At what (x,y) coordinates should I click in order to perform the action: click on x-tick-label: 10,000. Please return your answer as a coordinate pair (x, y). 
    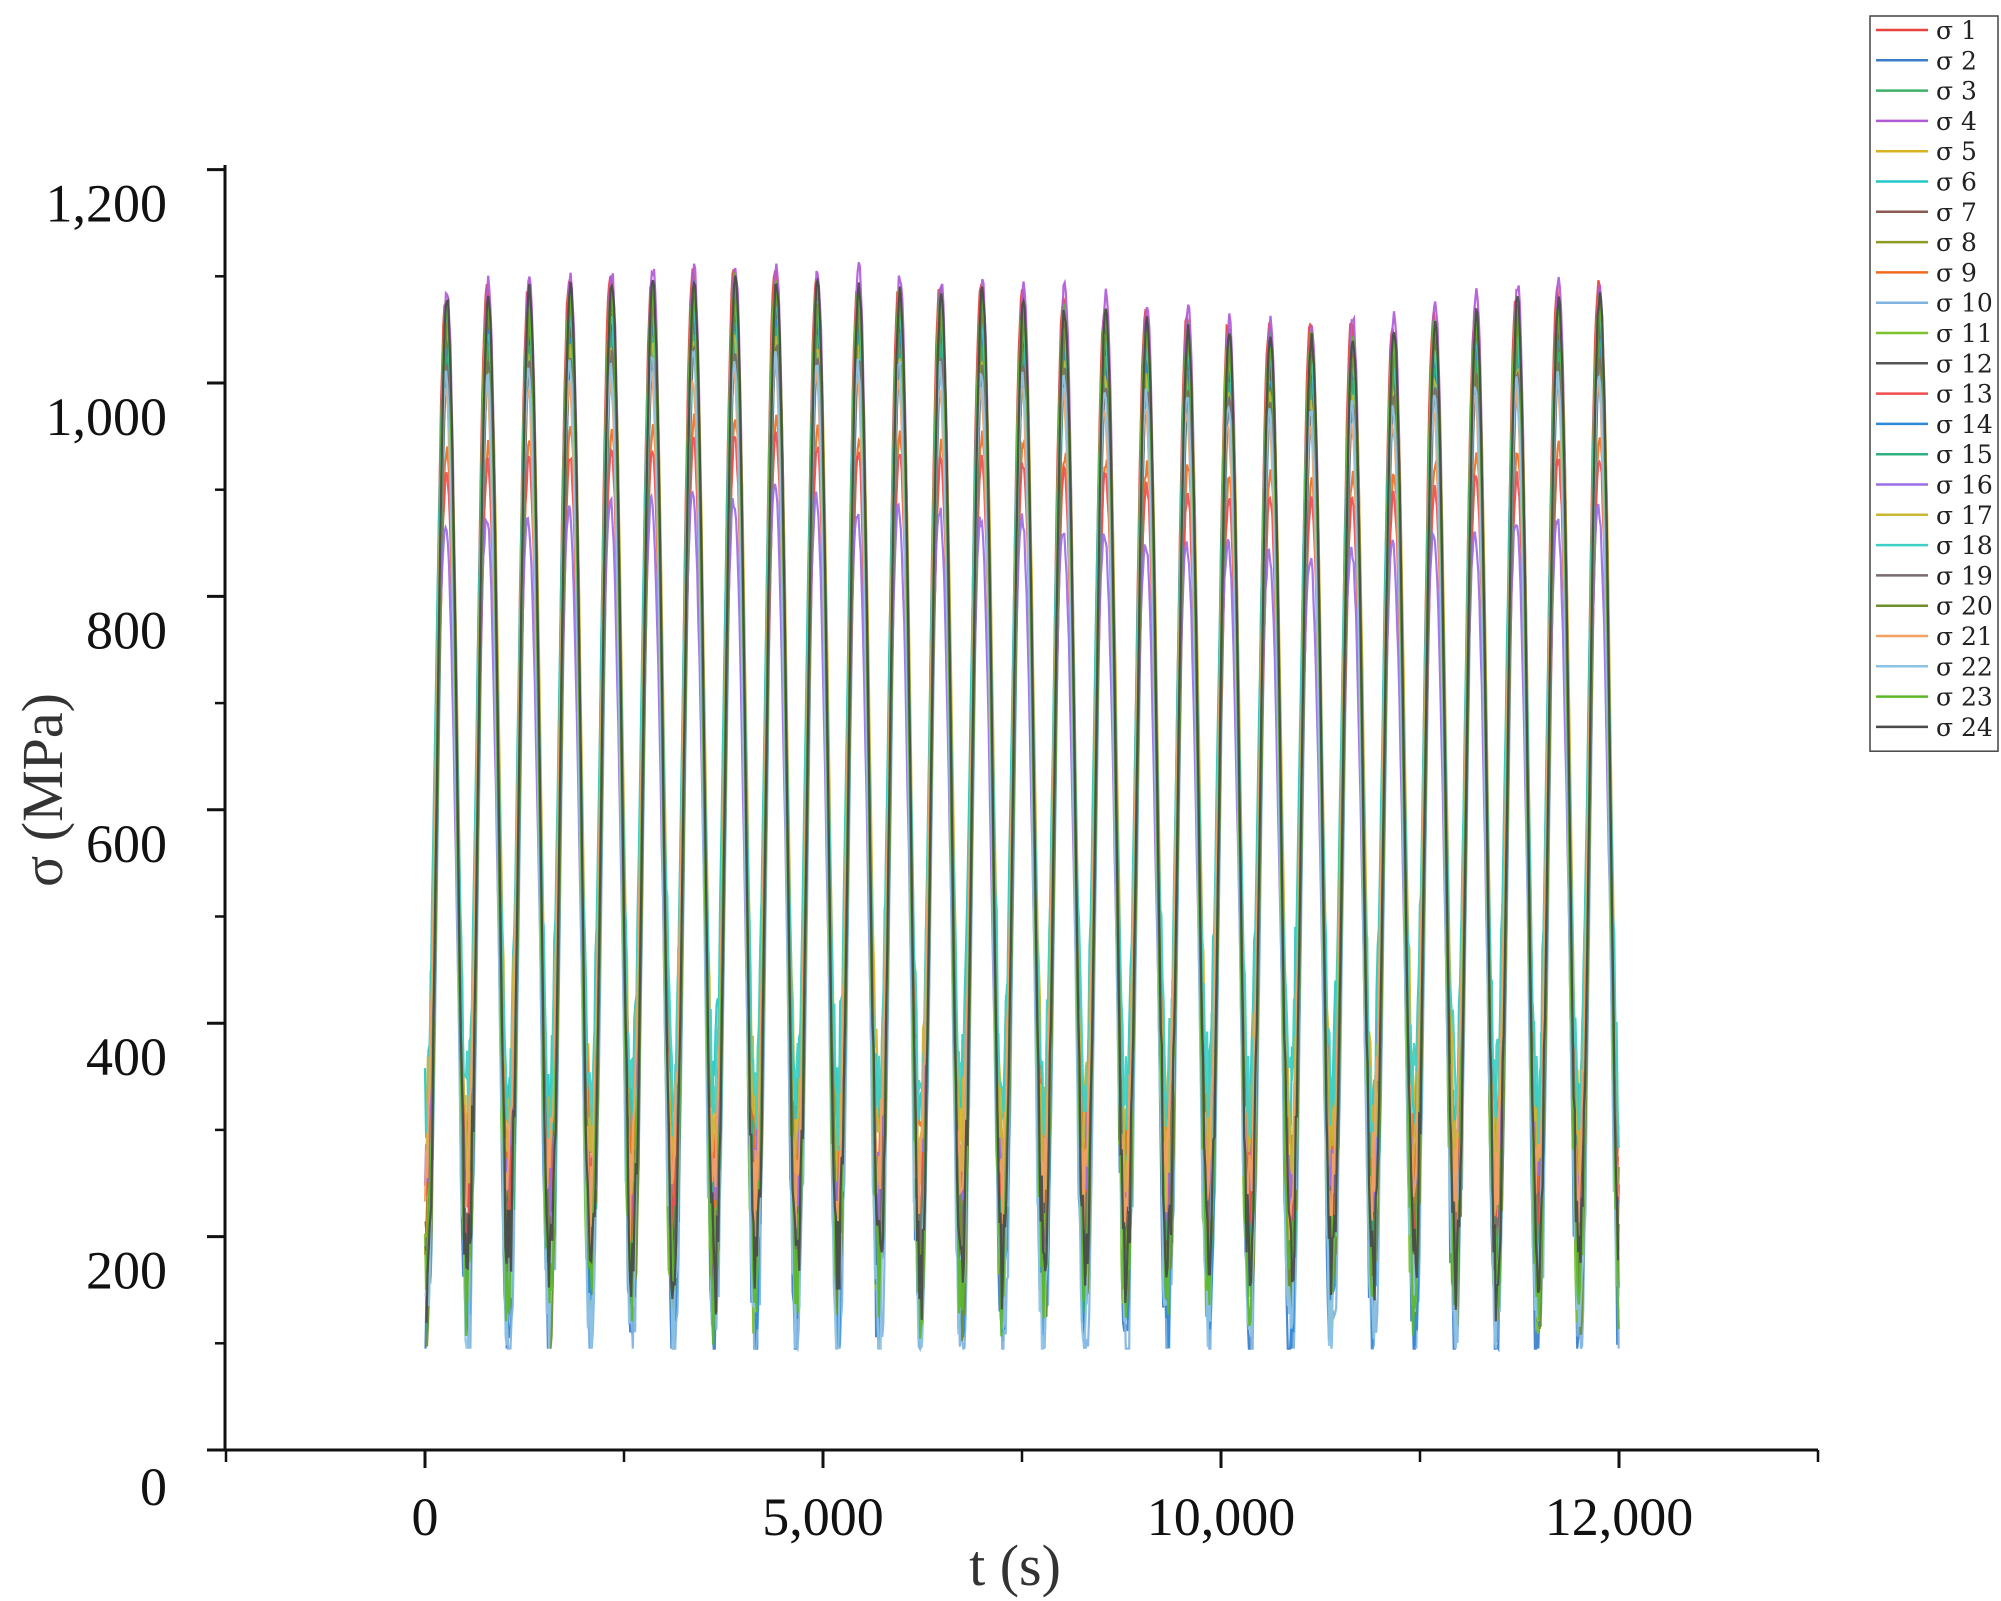
    Looking at the image, I should click on (1221, 1517).